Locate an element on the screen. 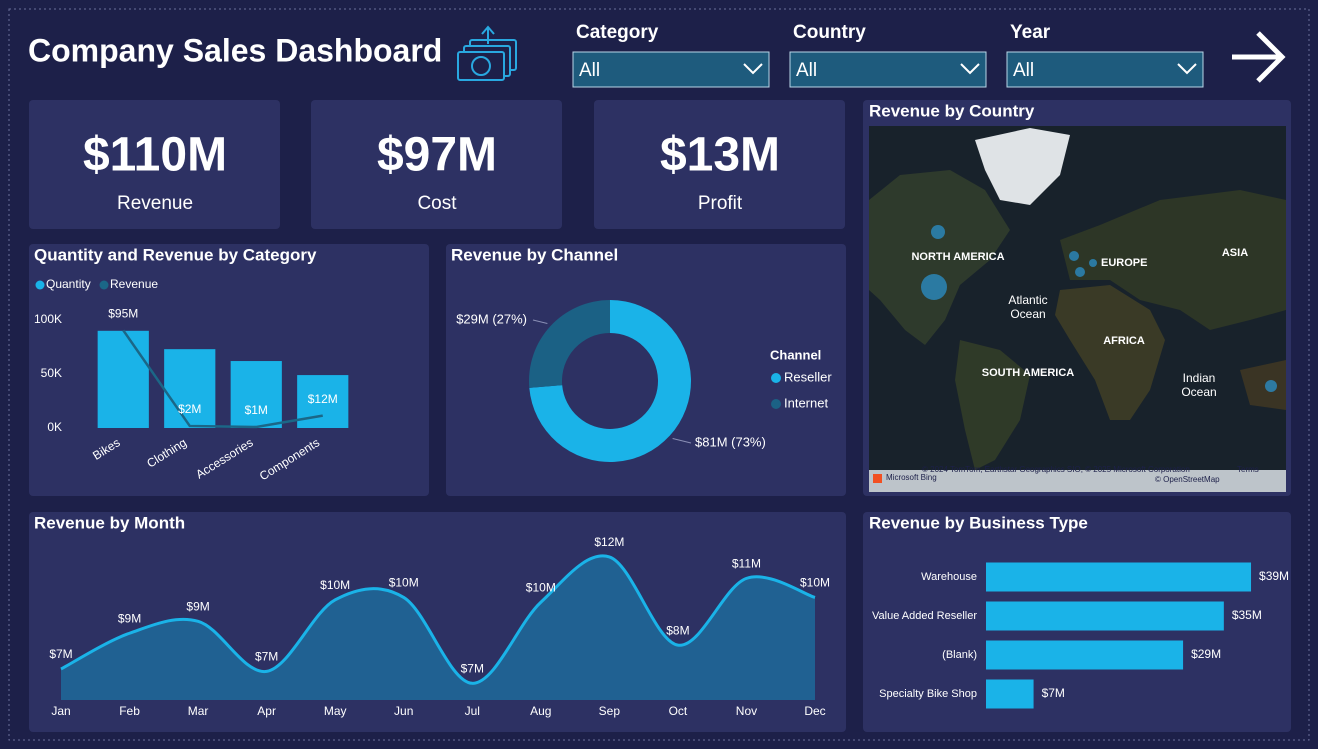 The image size is (1318, 749). data-label: $39M is located at coordinates (1274, 576).